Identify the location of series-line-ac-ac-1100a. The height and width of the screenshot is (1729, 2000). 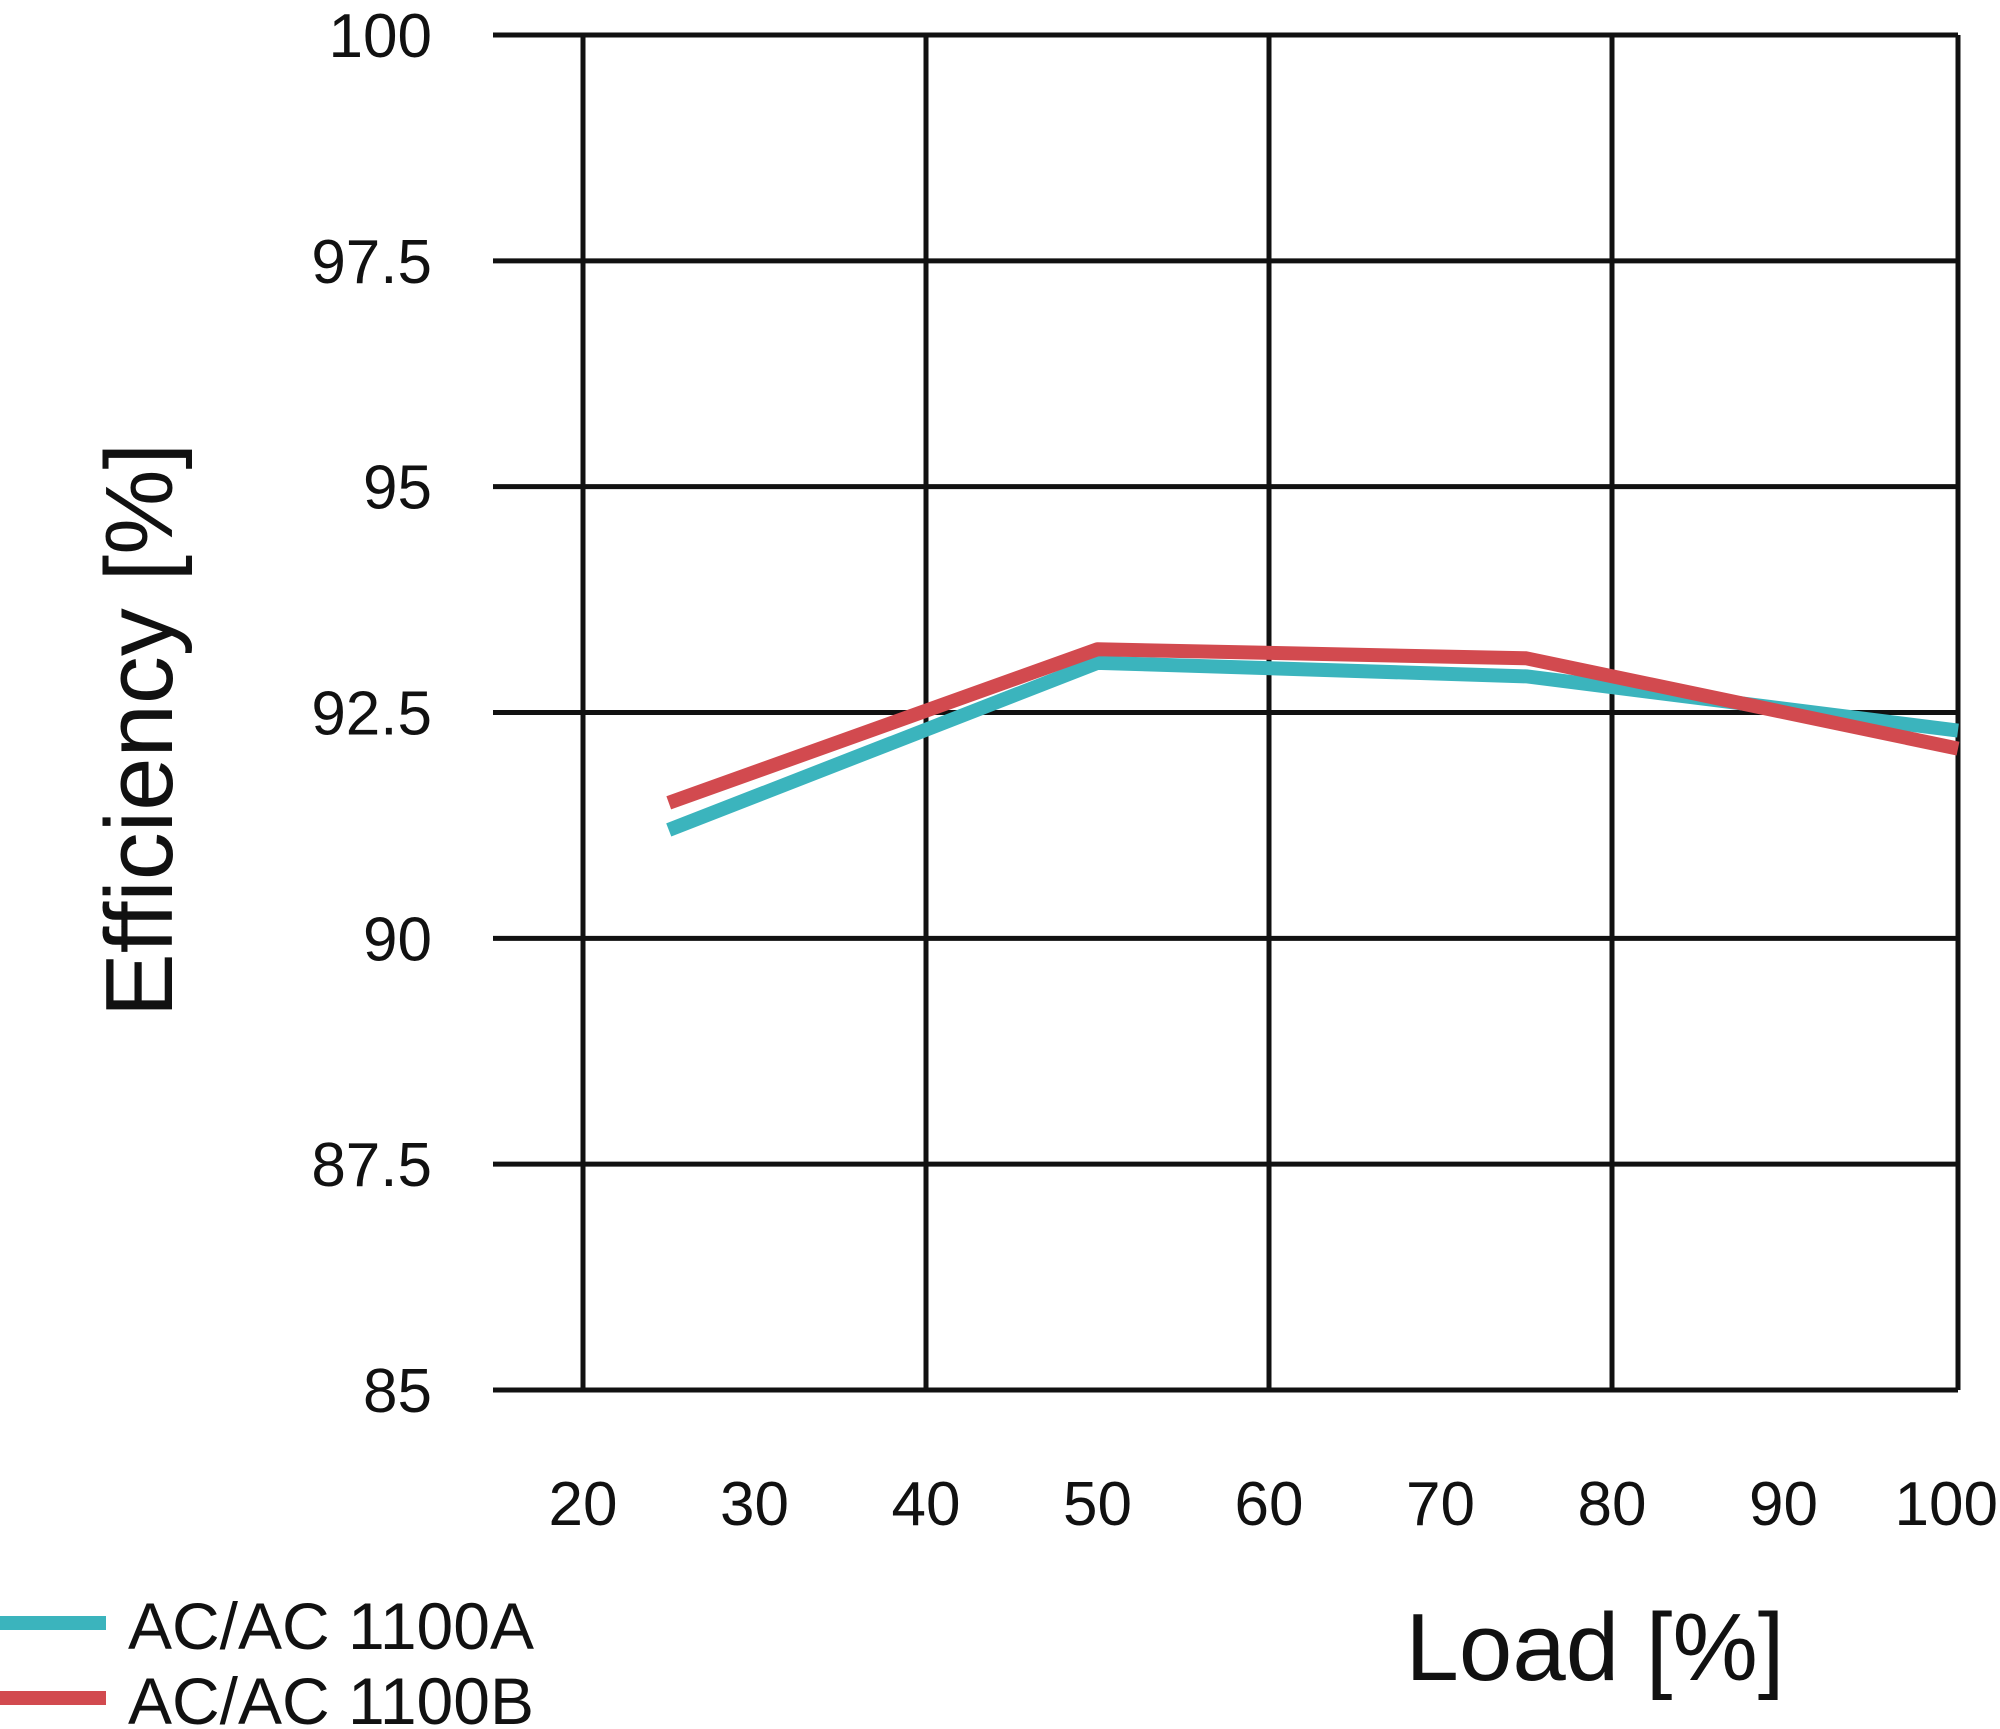
(1312, 746).